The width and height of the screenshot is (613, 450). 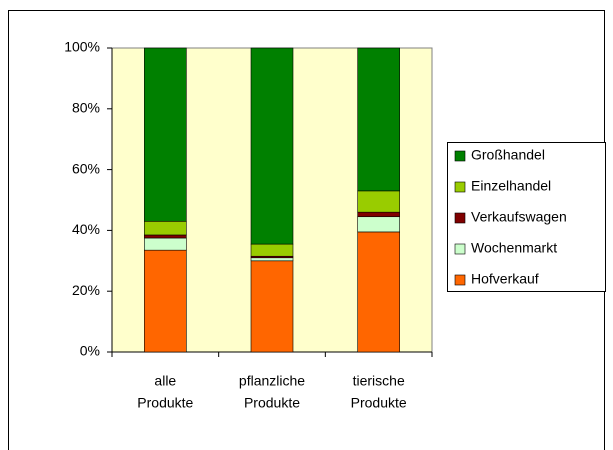 I want to click on legend-box, so click(x=526, y=217).